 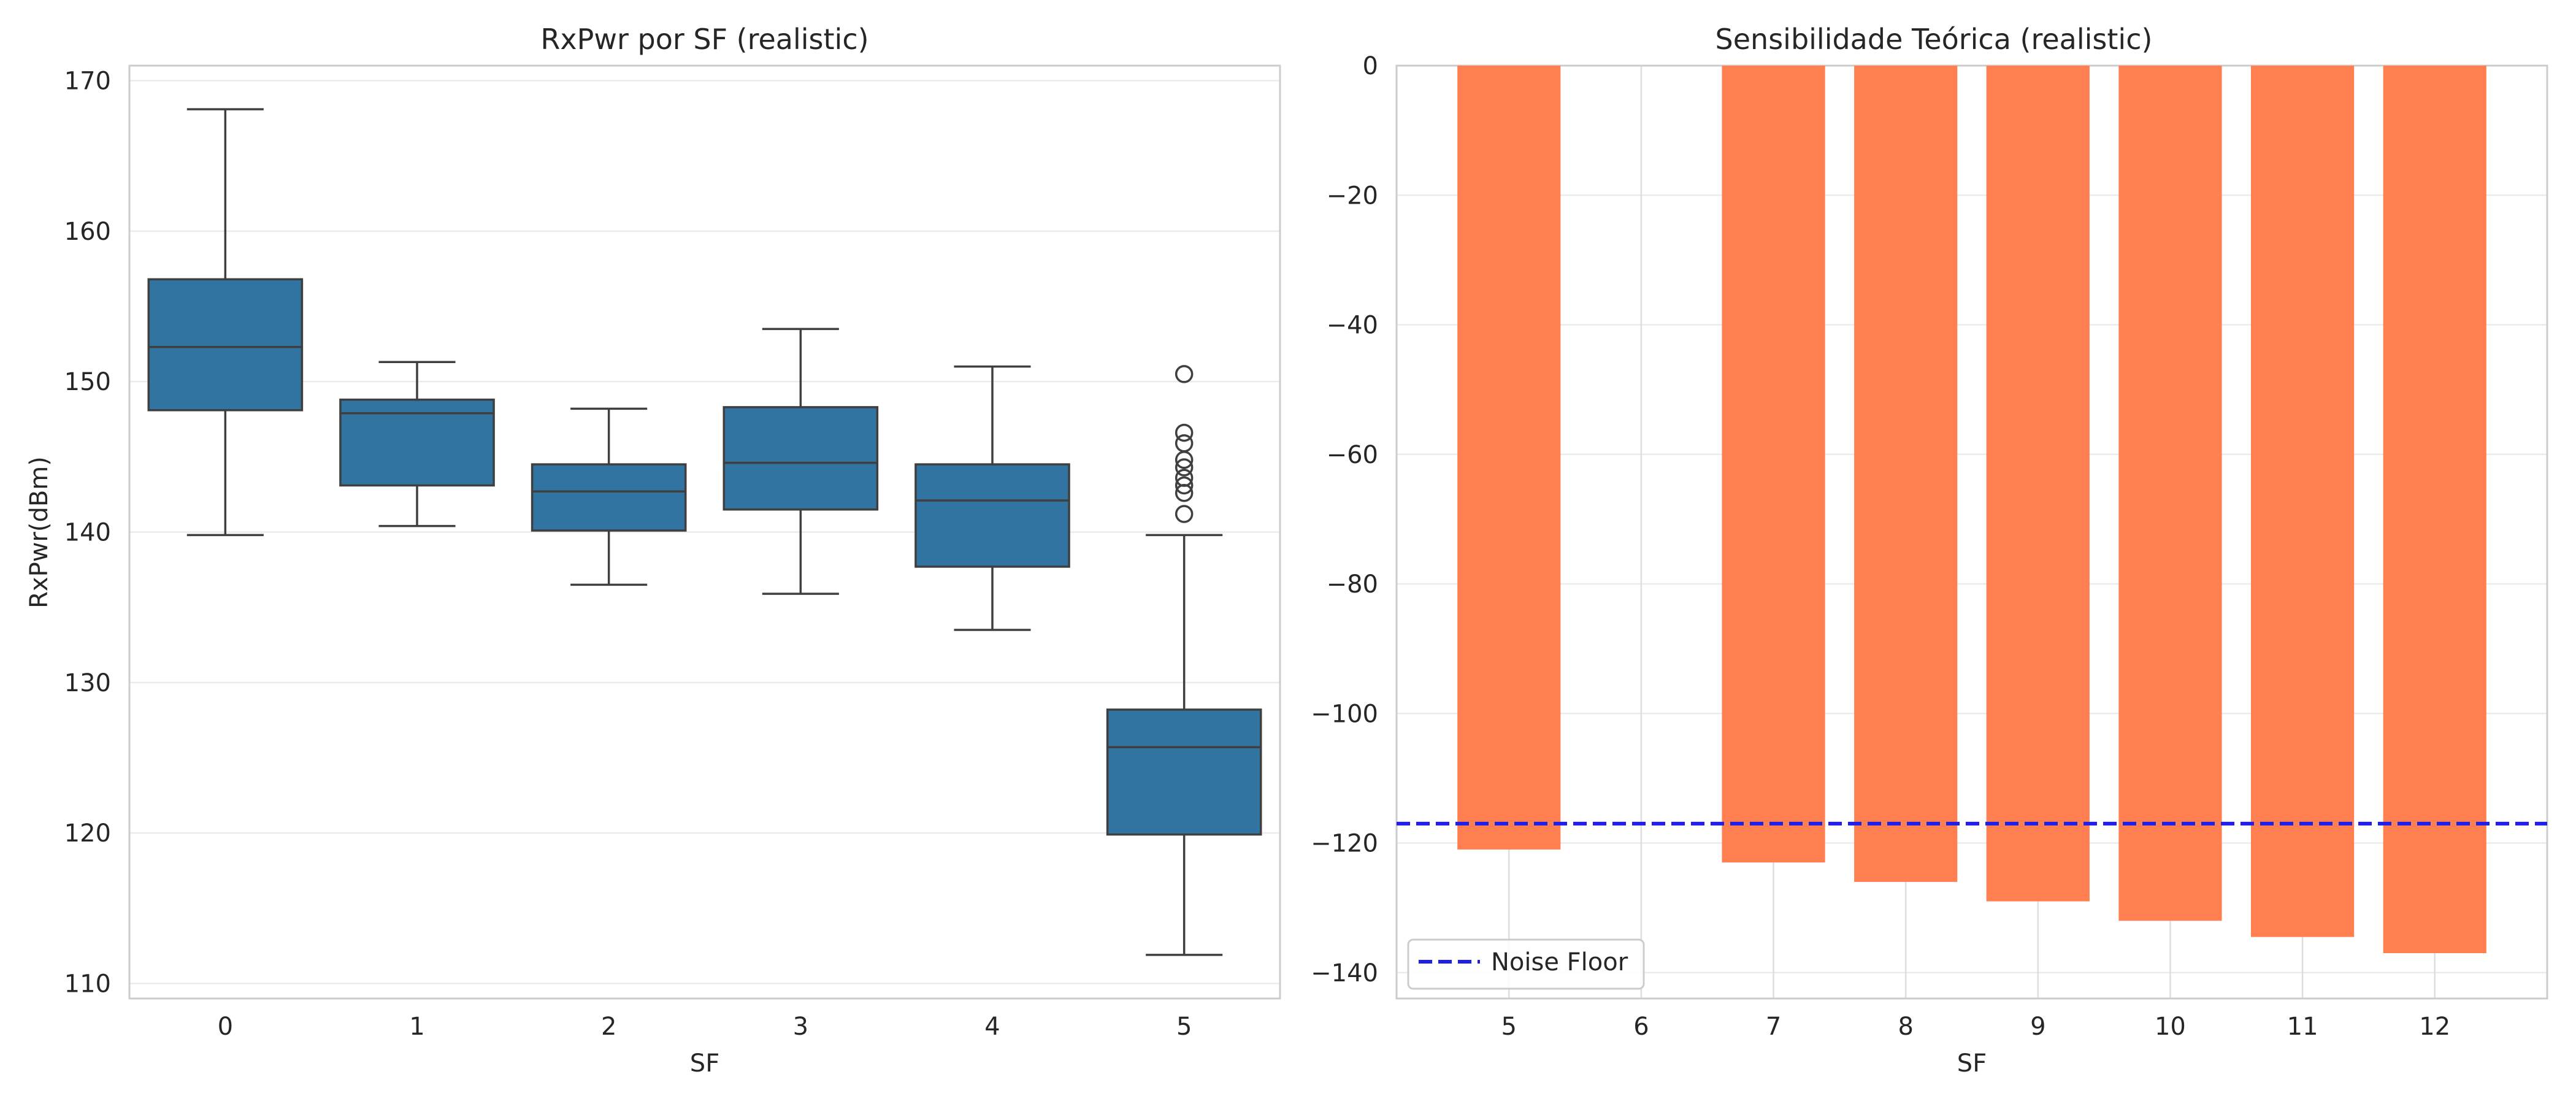 I want to click on chart-title: RxPwr por SF (realistic), so click(x=704, y=39).